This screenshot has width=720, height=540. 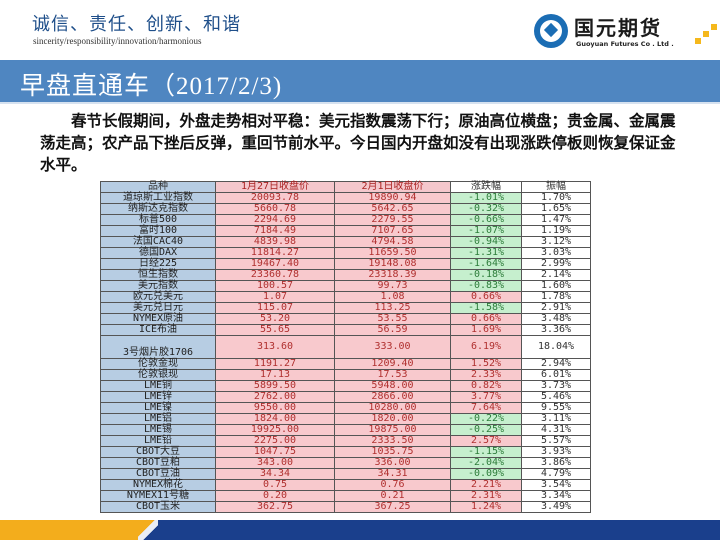 I want to click on close-feb1-cell: 34.31, so click(x=392, y=474).